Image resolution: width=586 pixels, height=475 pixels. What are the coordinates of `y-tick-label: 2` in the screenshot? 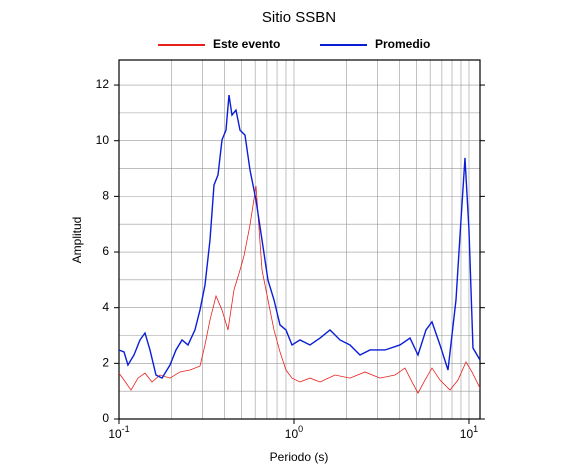 It's located at (105, 363).